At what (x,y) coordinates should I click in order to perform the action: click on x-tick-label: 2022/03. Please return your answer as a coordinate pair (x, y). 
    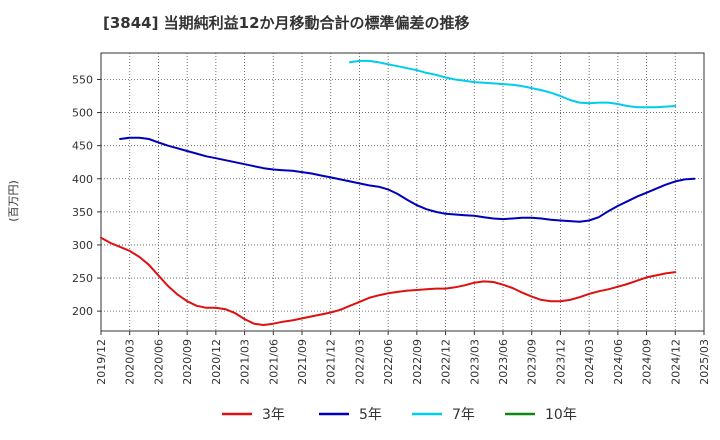
    Looking at the image, I should click on (359, 362).